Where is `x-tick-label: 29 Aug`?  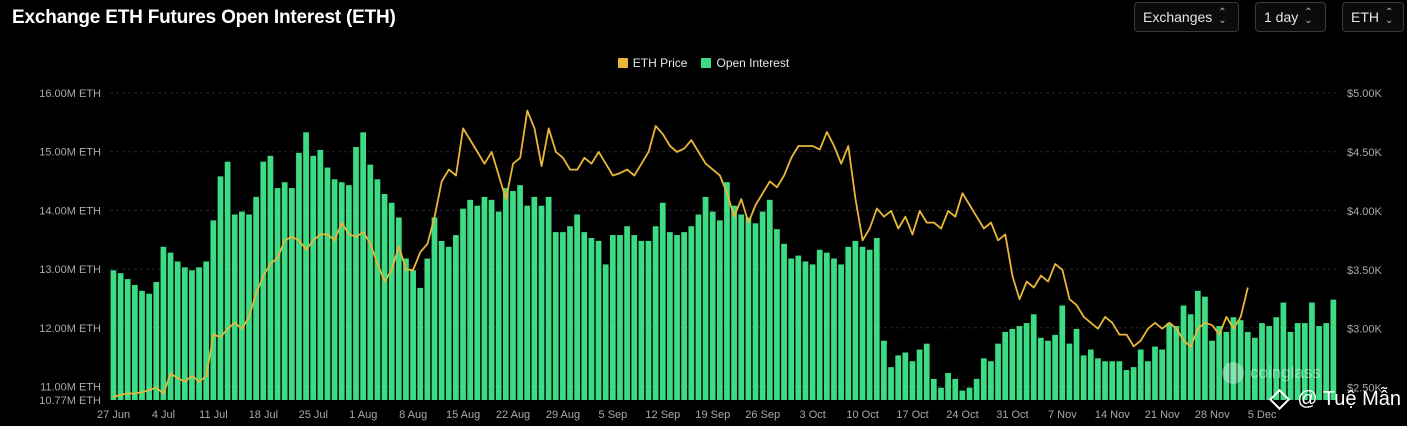 x-tick-label: 29 Aug is located at coordinates (563, 415).